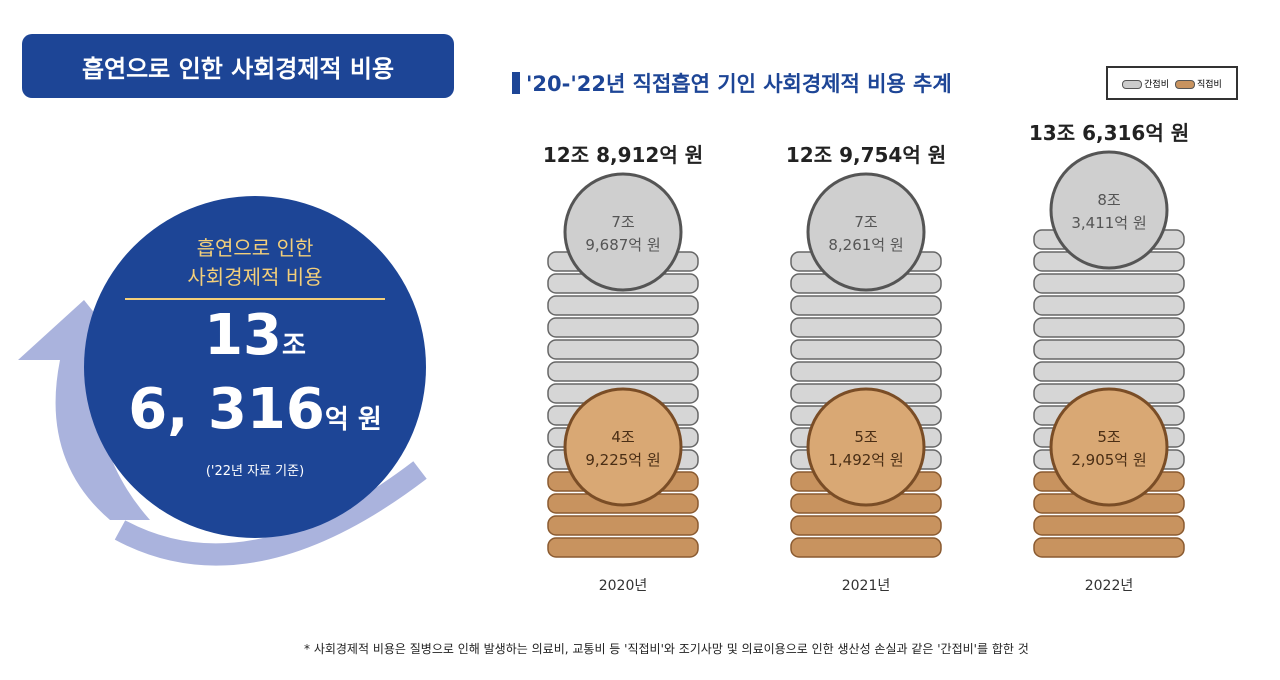  What do you see at coordinates (623, 155) in the screenshot?
I see `total-label: 12조 8,912억 원` at bounding box center [623, 155].